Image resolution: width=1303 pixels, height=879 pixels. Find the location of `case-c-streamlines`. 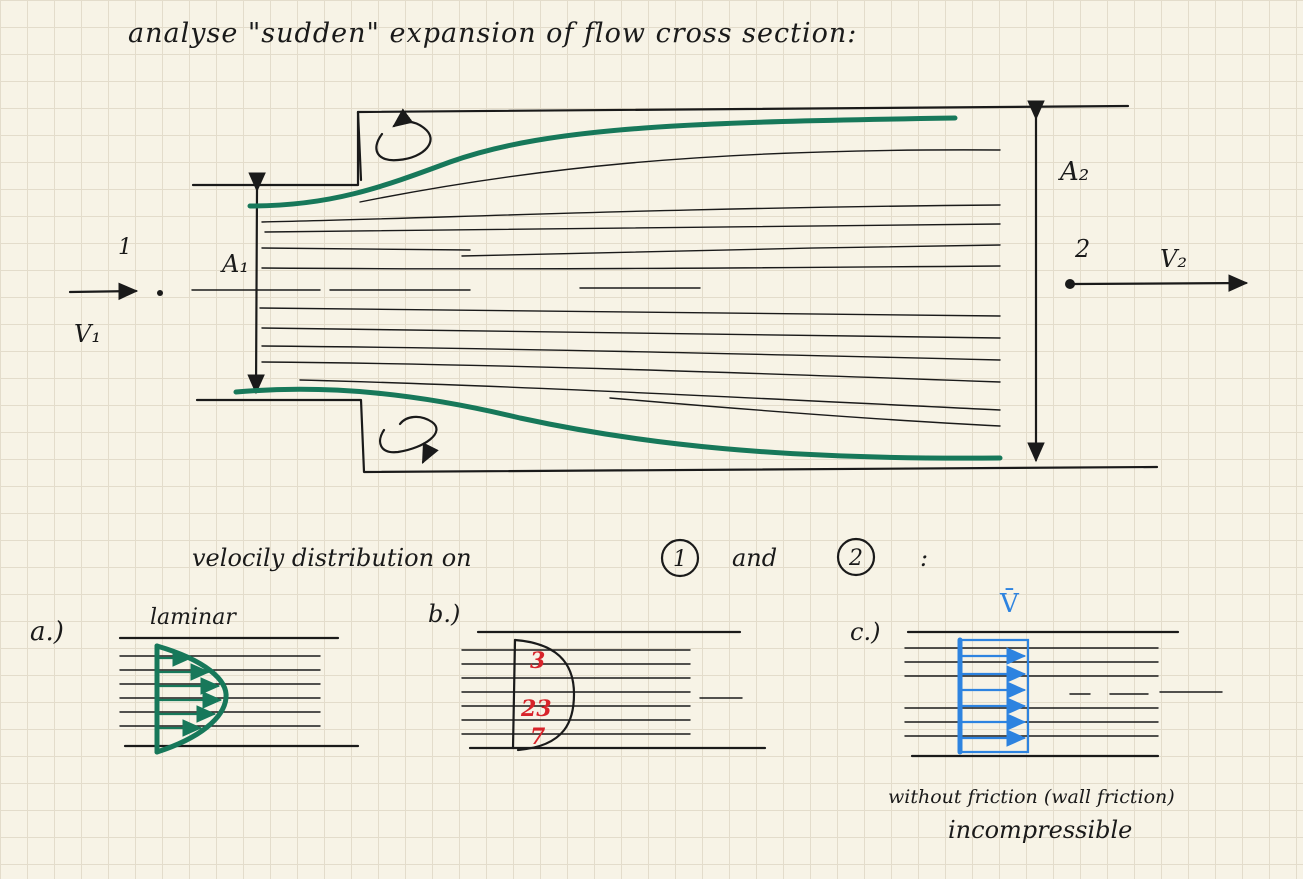

case-c-streamlines is located at coordinates (1063, 692).